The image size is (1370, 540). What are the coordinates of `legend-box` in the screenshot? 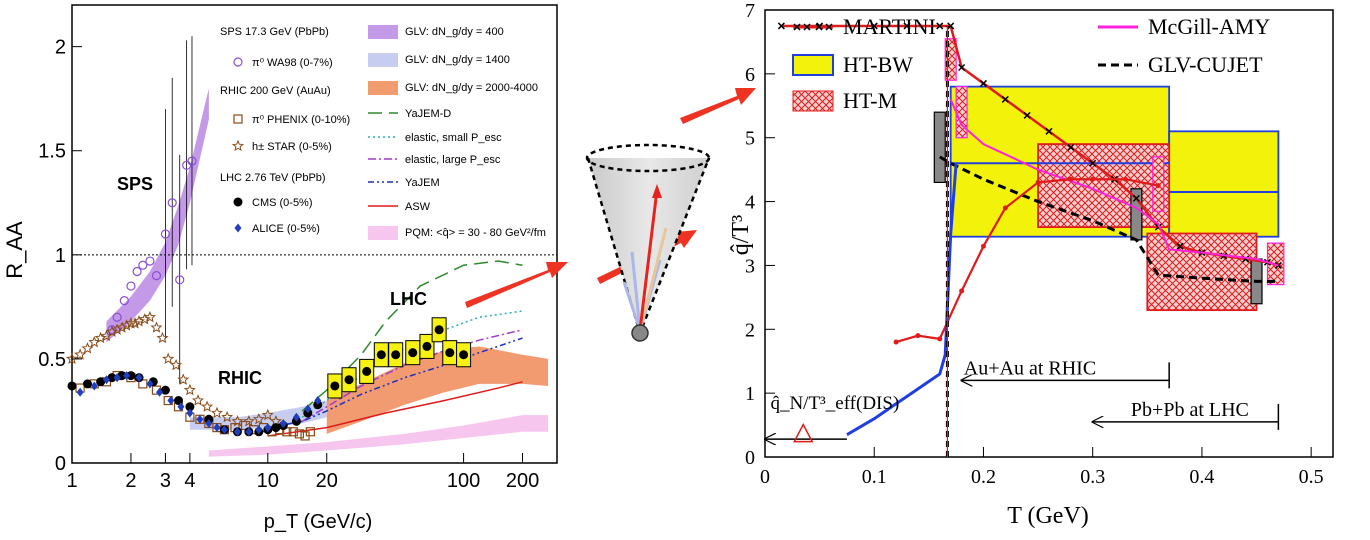 It's located at (813, 65).